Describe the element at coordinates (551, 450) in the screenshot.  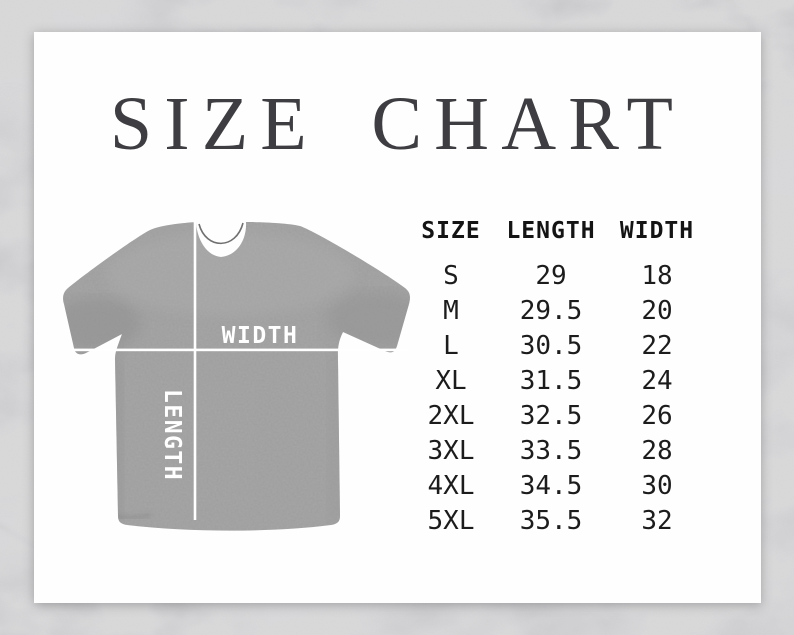
I see `length-cell: 33.5` at that location.